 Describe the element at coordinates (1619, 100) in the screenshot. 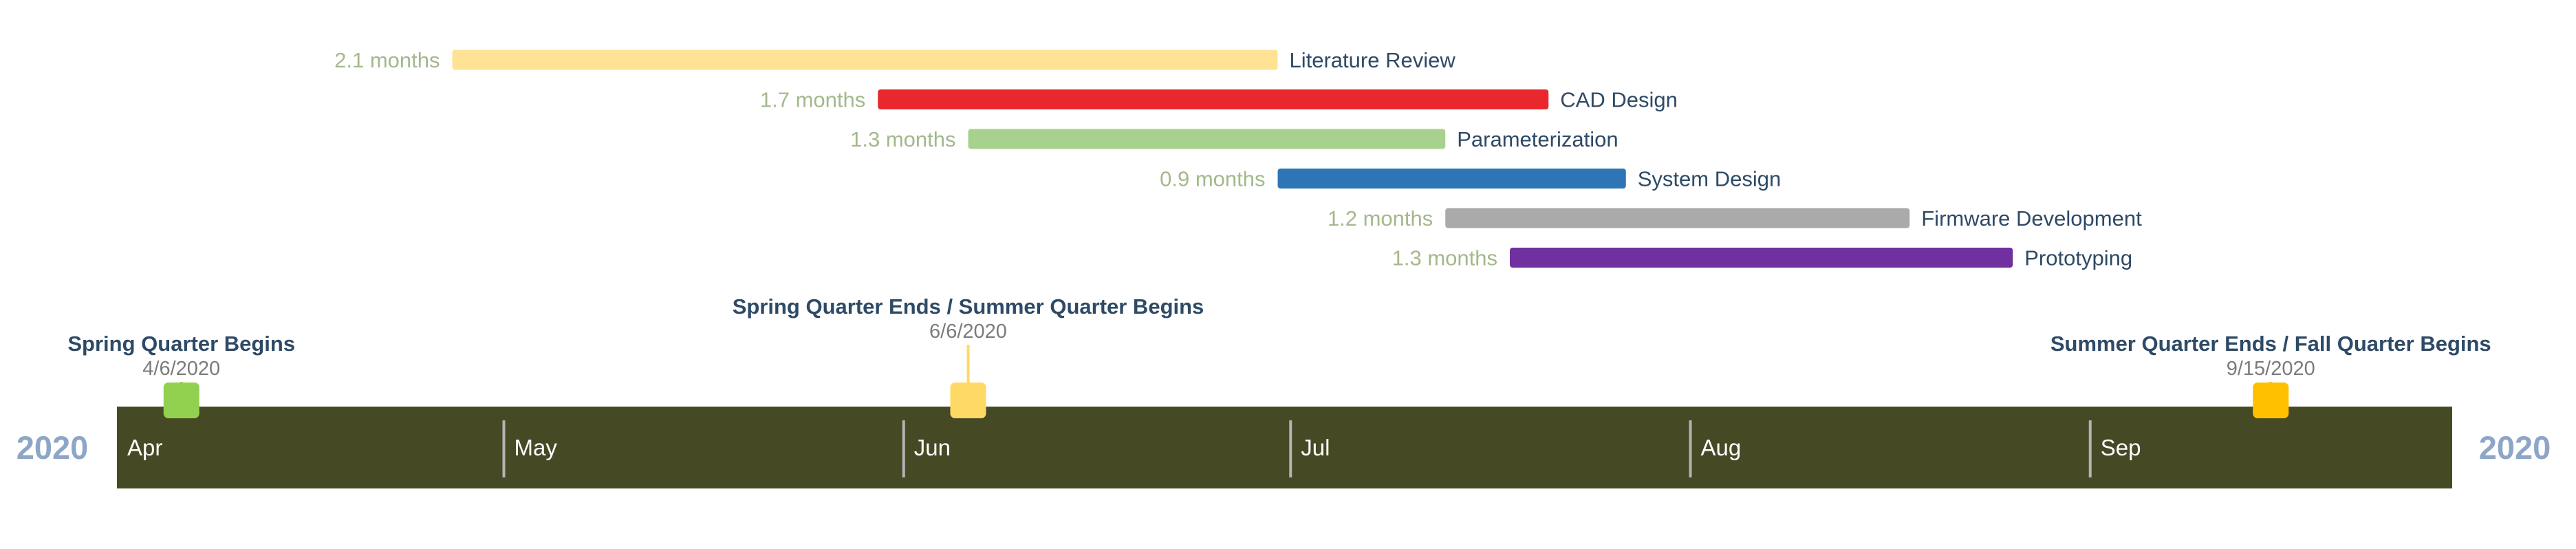

I see `task-name-label: CAD Design` at that location.